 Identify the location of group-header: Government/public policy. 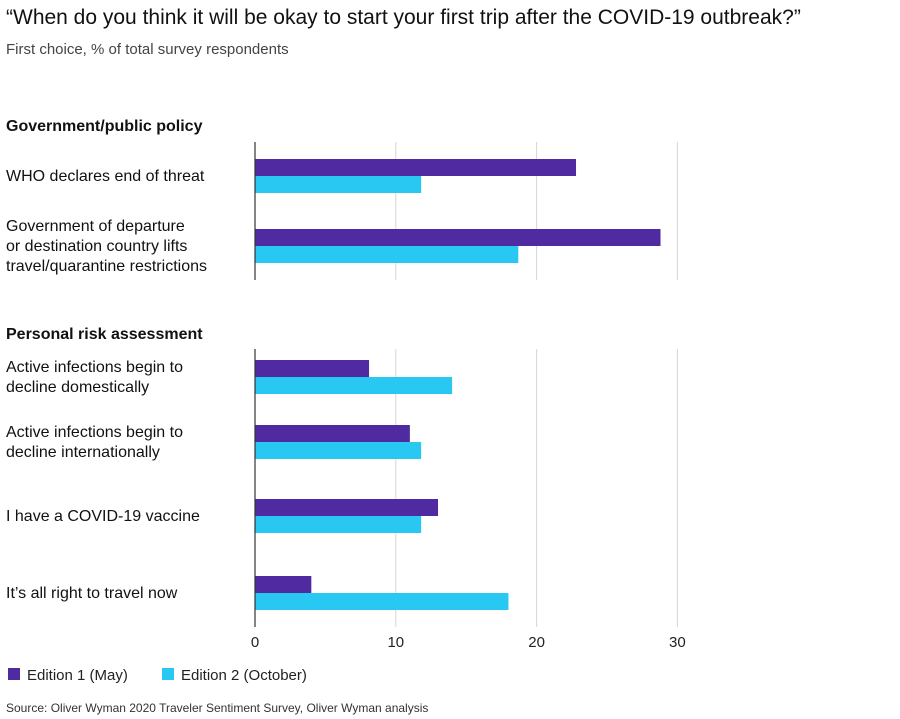
(104, 126).